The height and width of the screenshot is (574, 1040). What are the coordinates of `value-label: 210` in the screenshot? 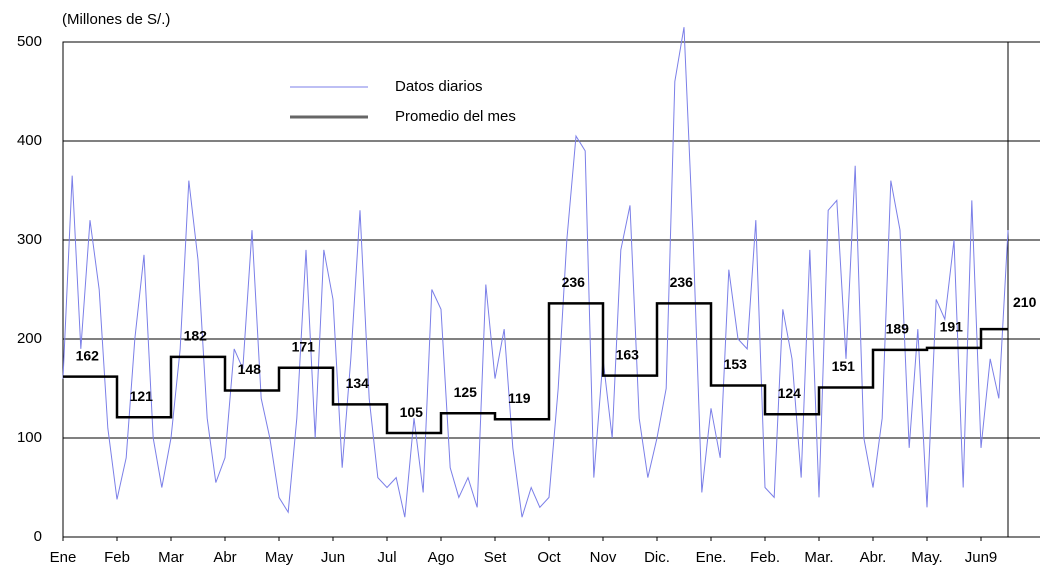 It's located at (1025, 302).